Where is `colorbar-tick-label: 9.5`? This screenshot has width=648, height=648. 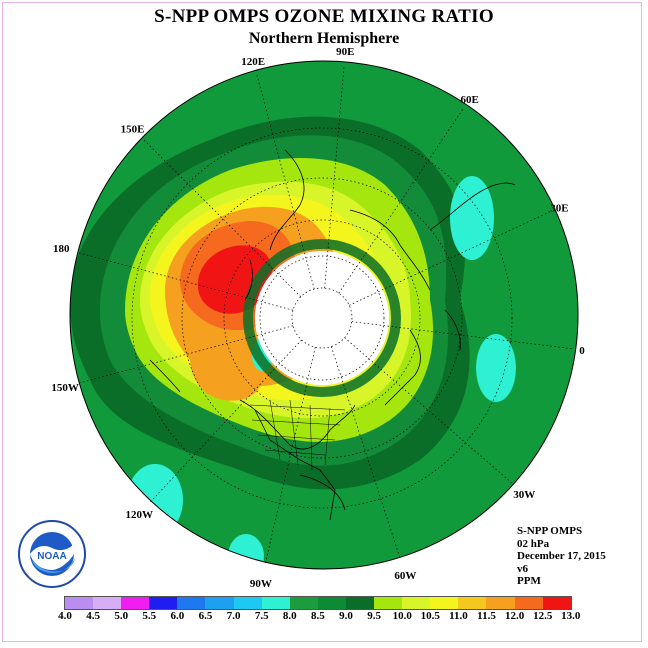 colorbar-tick-label: 9.5 is located at coordinates (374, 616).